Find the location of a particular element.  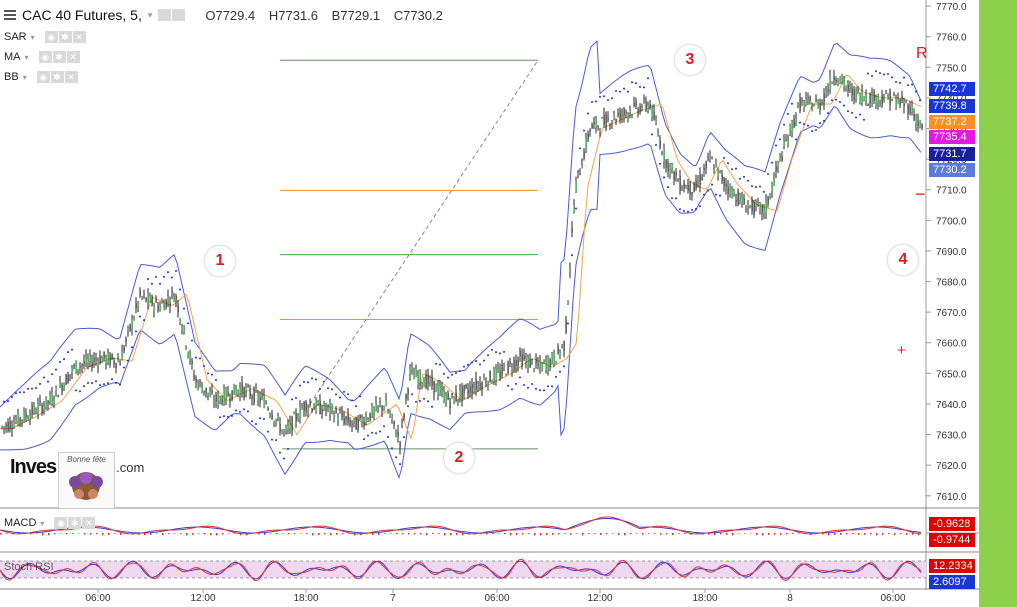

indicator-bb: BB ▾ ◉ ✱ ✕ is located at coordinates (41, 77).